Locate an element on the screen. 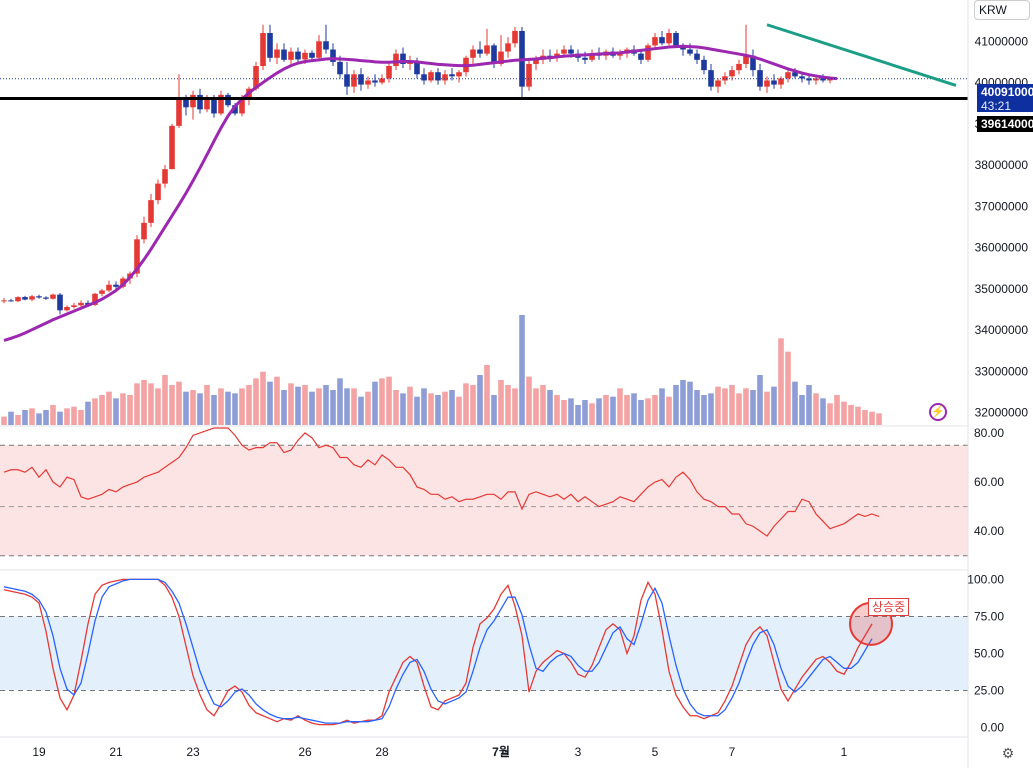 This screenshot has height=768, width=1033. currency-label: KRW is located at coordinates (1002, 10).